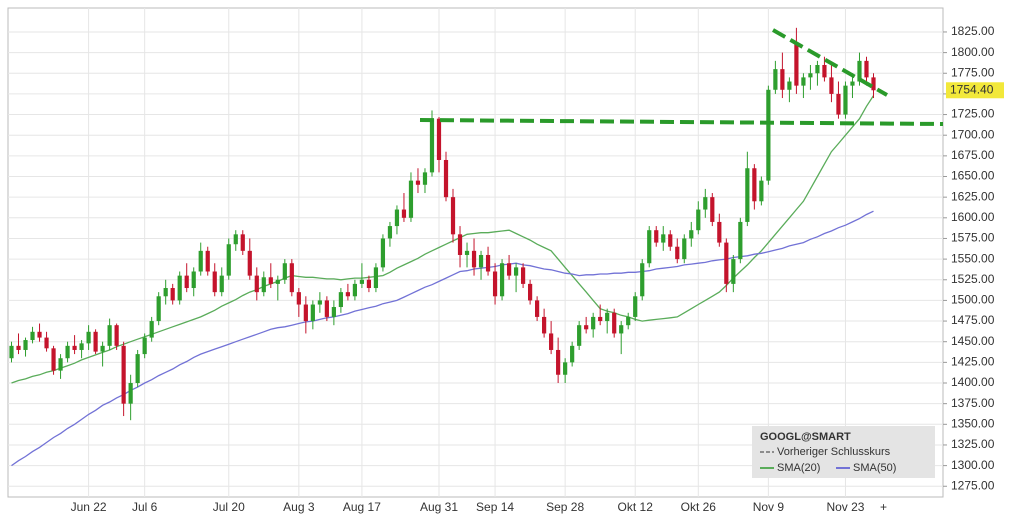  What do you see at coordinates (798, 468) in the screenshot?
I see `legend-label: SMA(20)` at bounding box center [798, 468].